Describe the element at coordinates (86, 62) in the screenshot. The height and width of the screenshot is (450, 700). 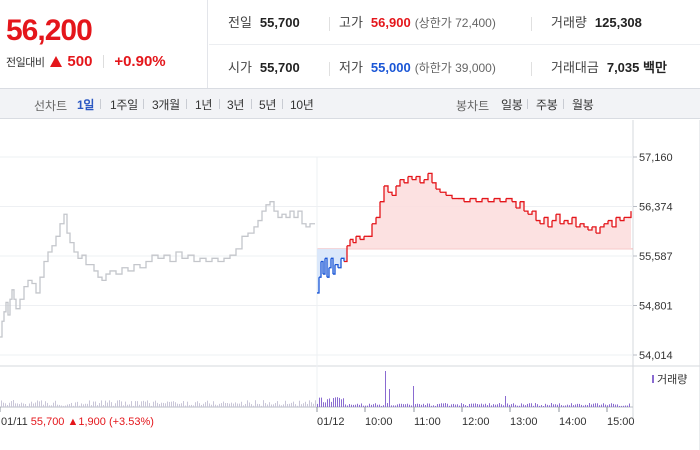
I see `price-change-row: 전일대비 500 +0.90%` at that location.